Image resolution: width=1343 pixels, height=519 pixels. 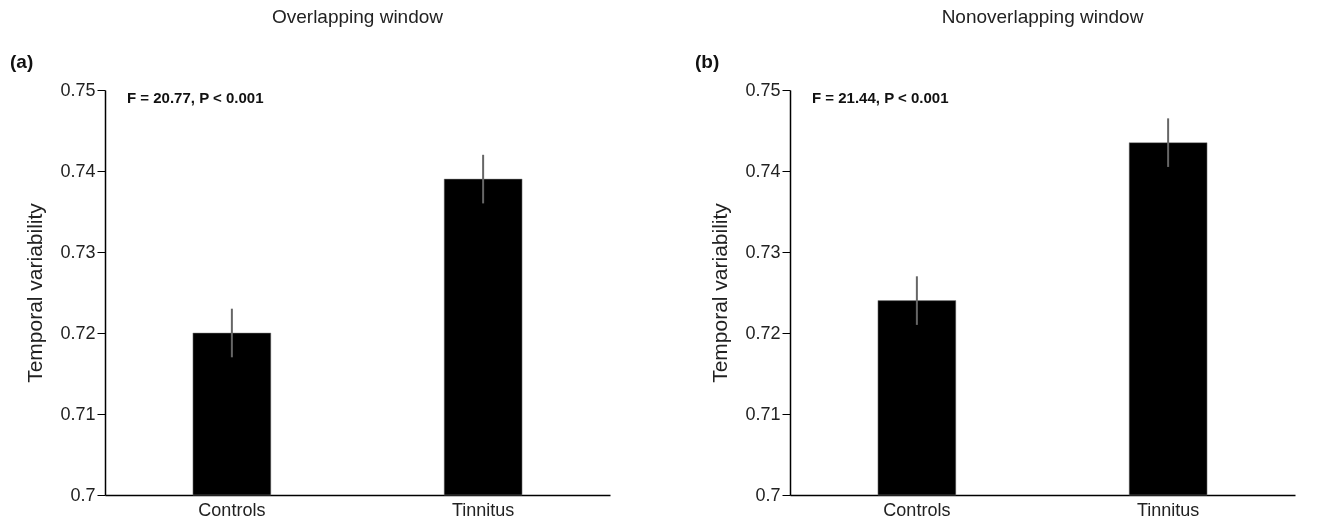 What do you see at coordinates (880, 97) in the screenshot?
I see `annotation: F = 21.44, P < 0.001` at bounding box center [880, 97].